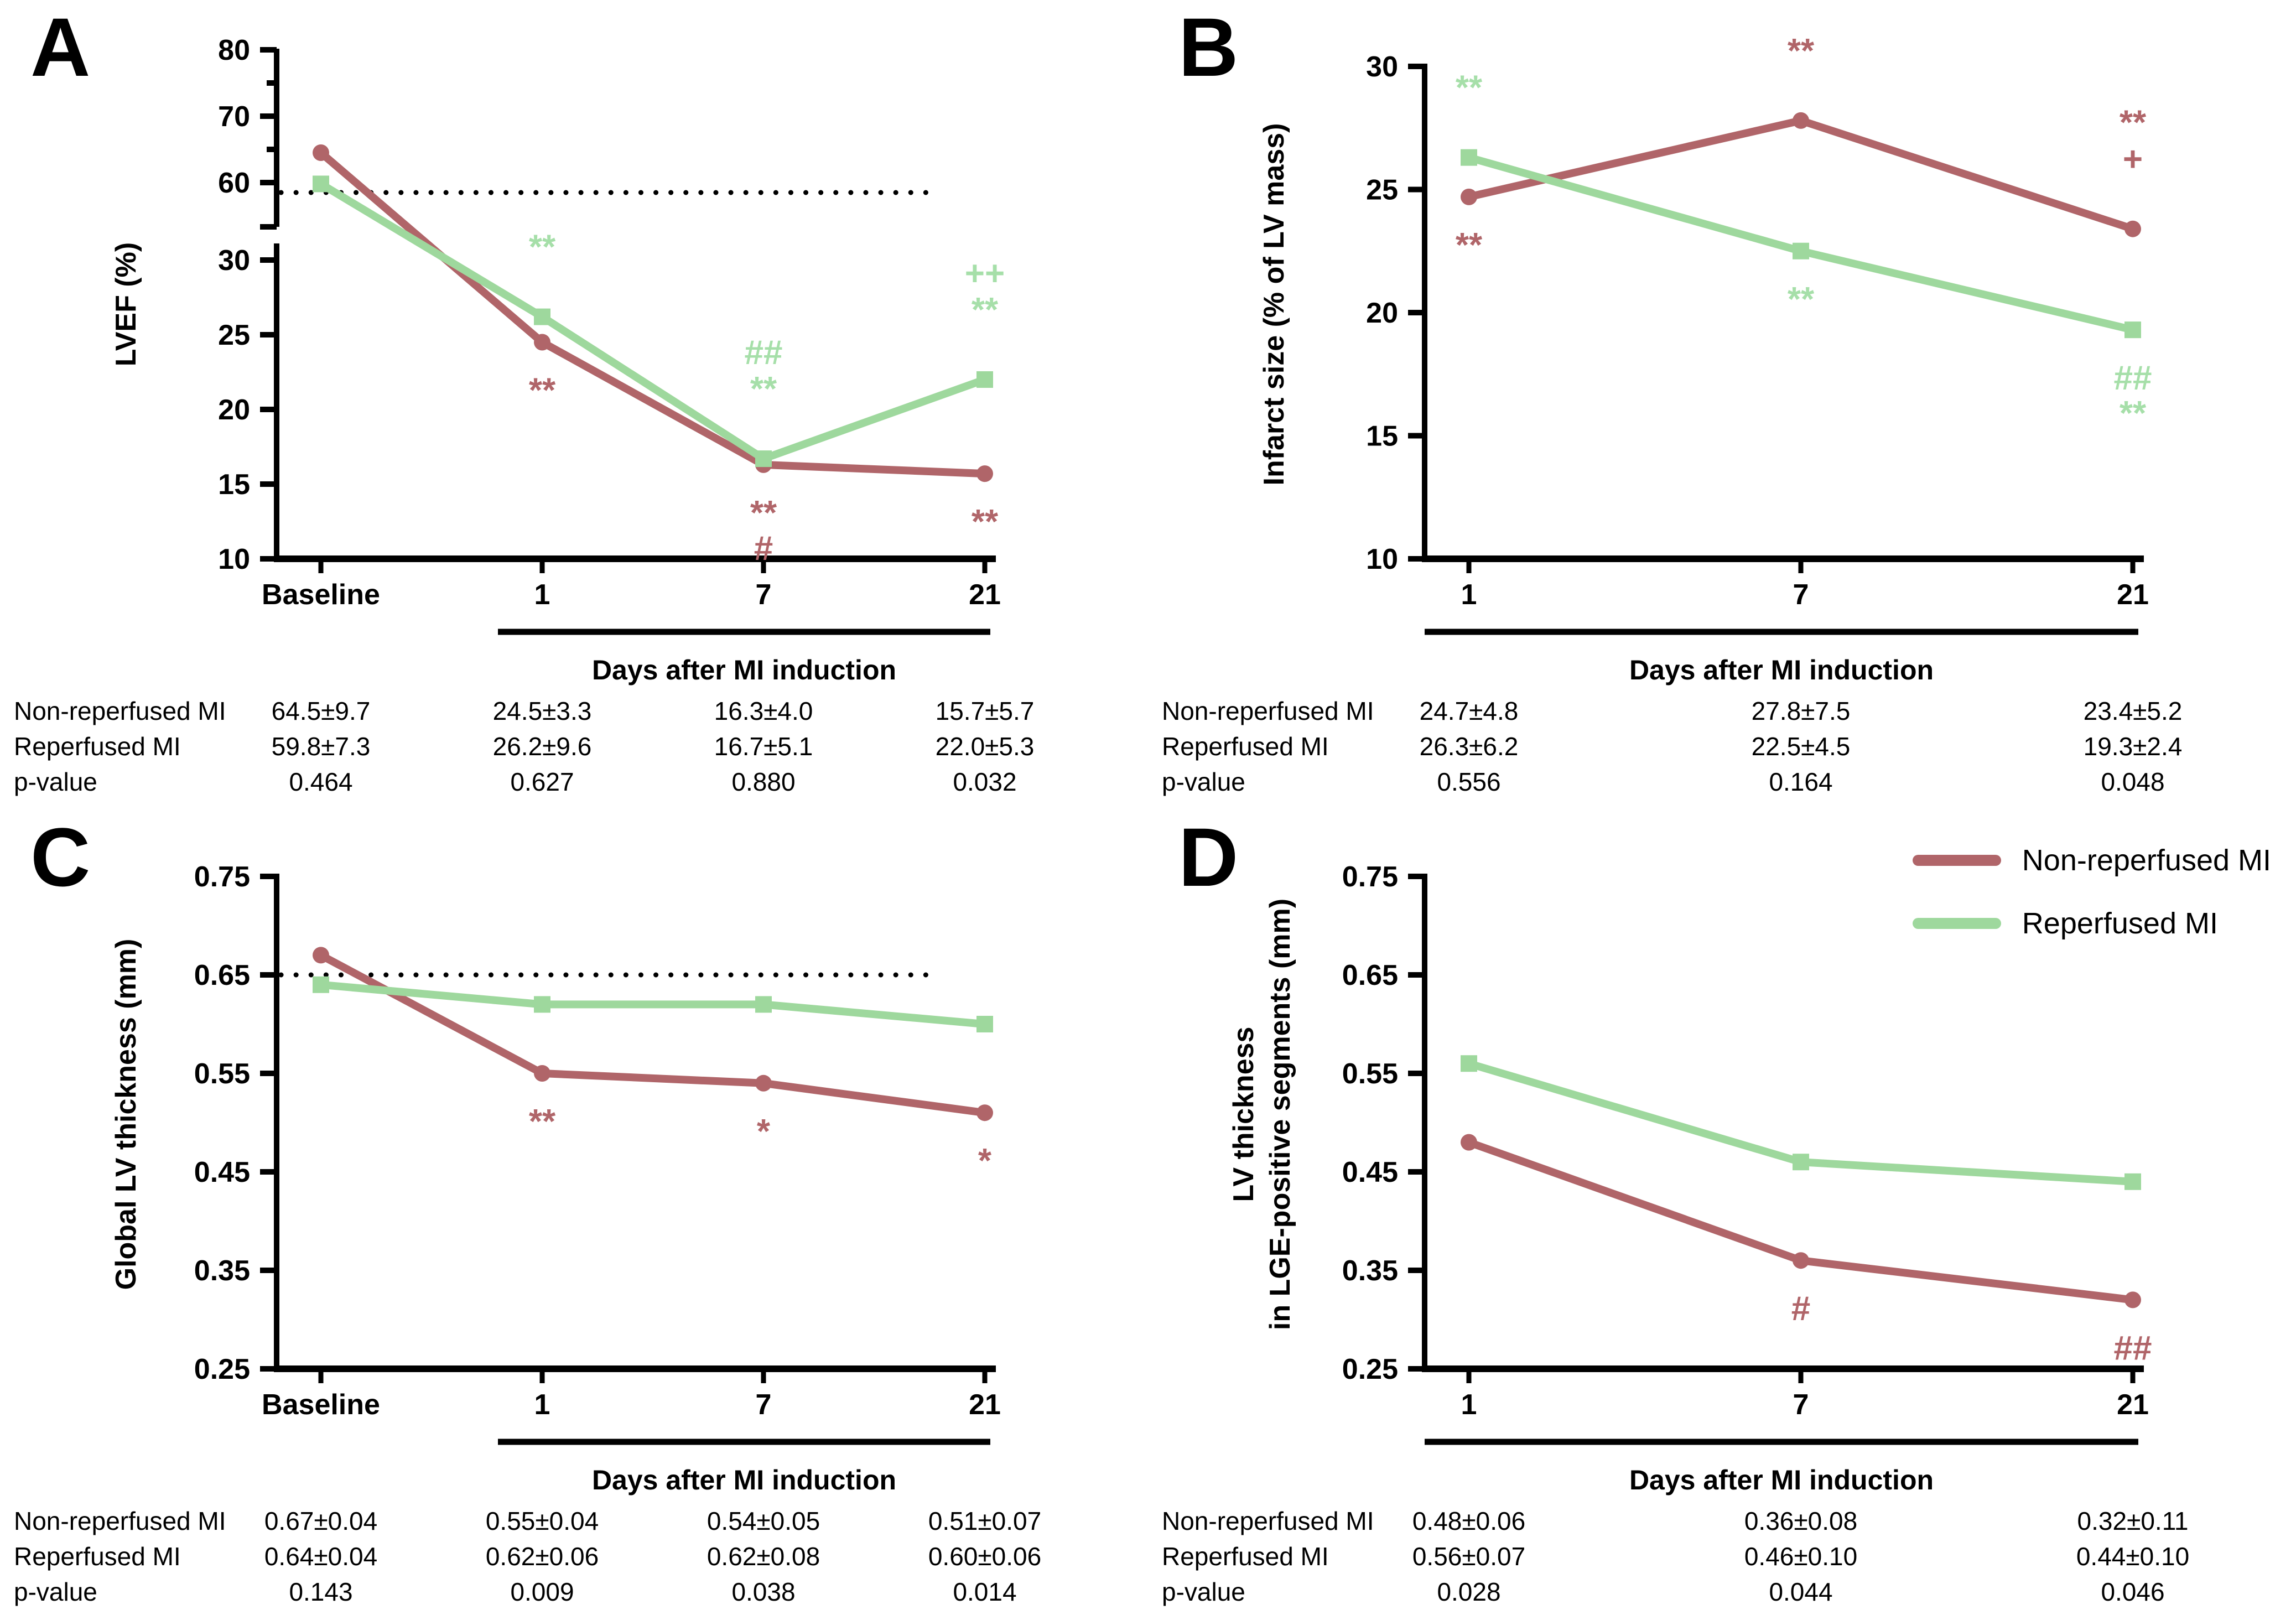 Image resolution: width=2296 pixels, height=1620 pixels. Describe the element at coordinates (2120, 923) in the screenshot. I see `legend-label: Reperfused MI` at that location.